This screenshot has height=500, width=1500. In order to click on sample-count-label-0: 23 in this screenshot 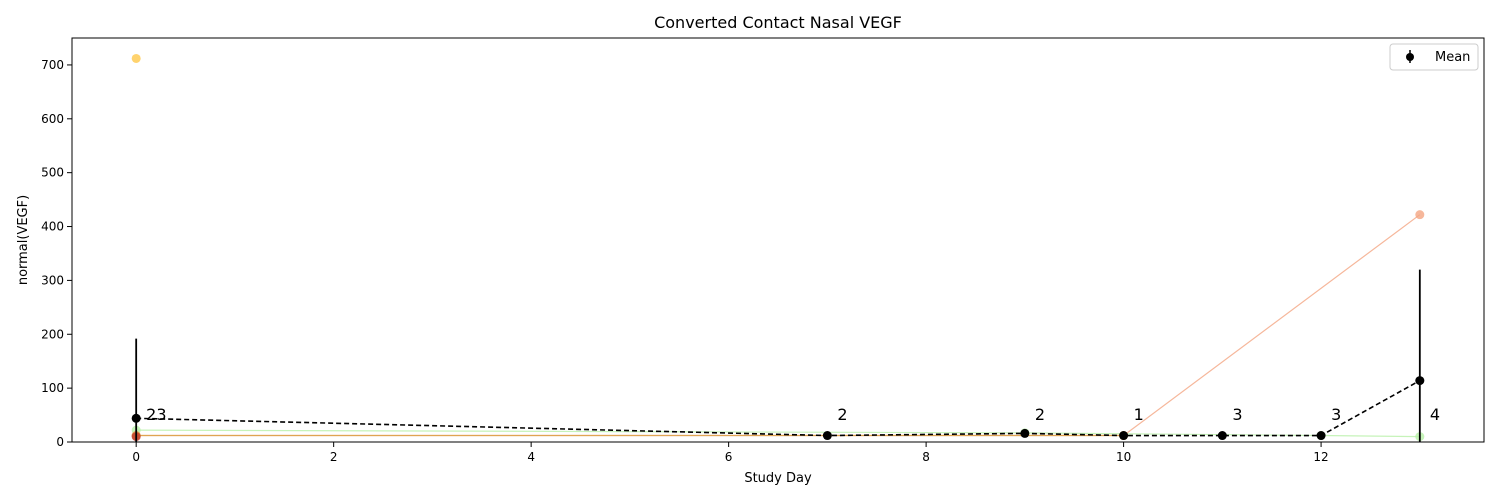, I will do `click(156, 414)`.